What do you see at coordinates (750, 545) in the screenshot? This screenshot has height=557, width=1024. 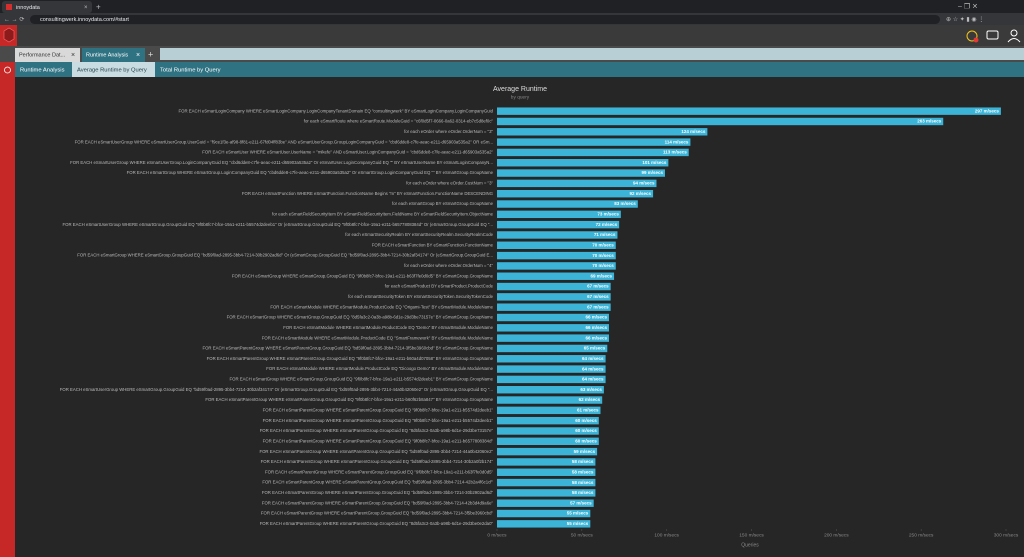 I see `x-axis-label: Queries` at bounding box center [750, 545].